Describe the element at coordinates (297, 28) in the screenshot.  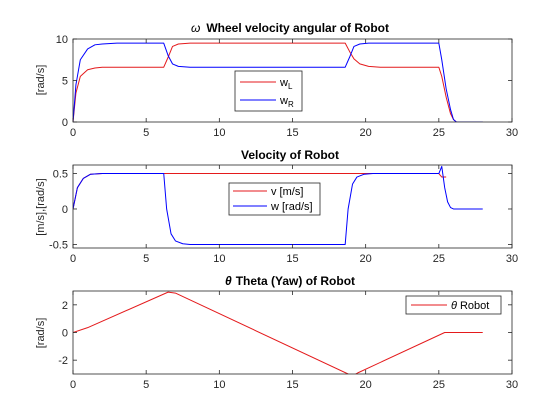
I see `title-text: Wheel velocity angular of Robot` at that location.